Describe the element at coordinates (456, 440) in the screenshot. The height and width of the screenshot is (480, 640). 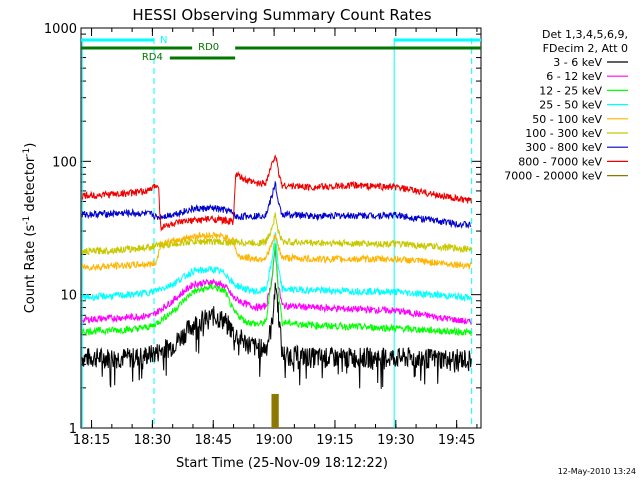
I see `x-tick-label: 19:45` at that location.